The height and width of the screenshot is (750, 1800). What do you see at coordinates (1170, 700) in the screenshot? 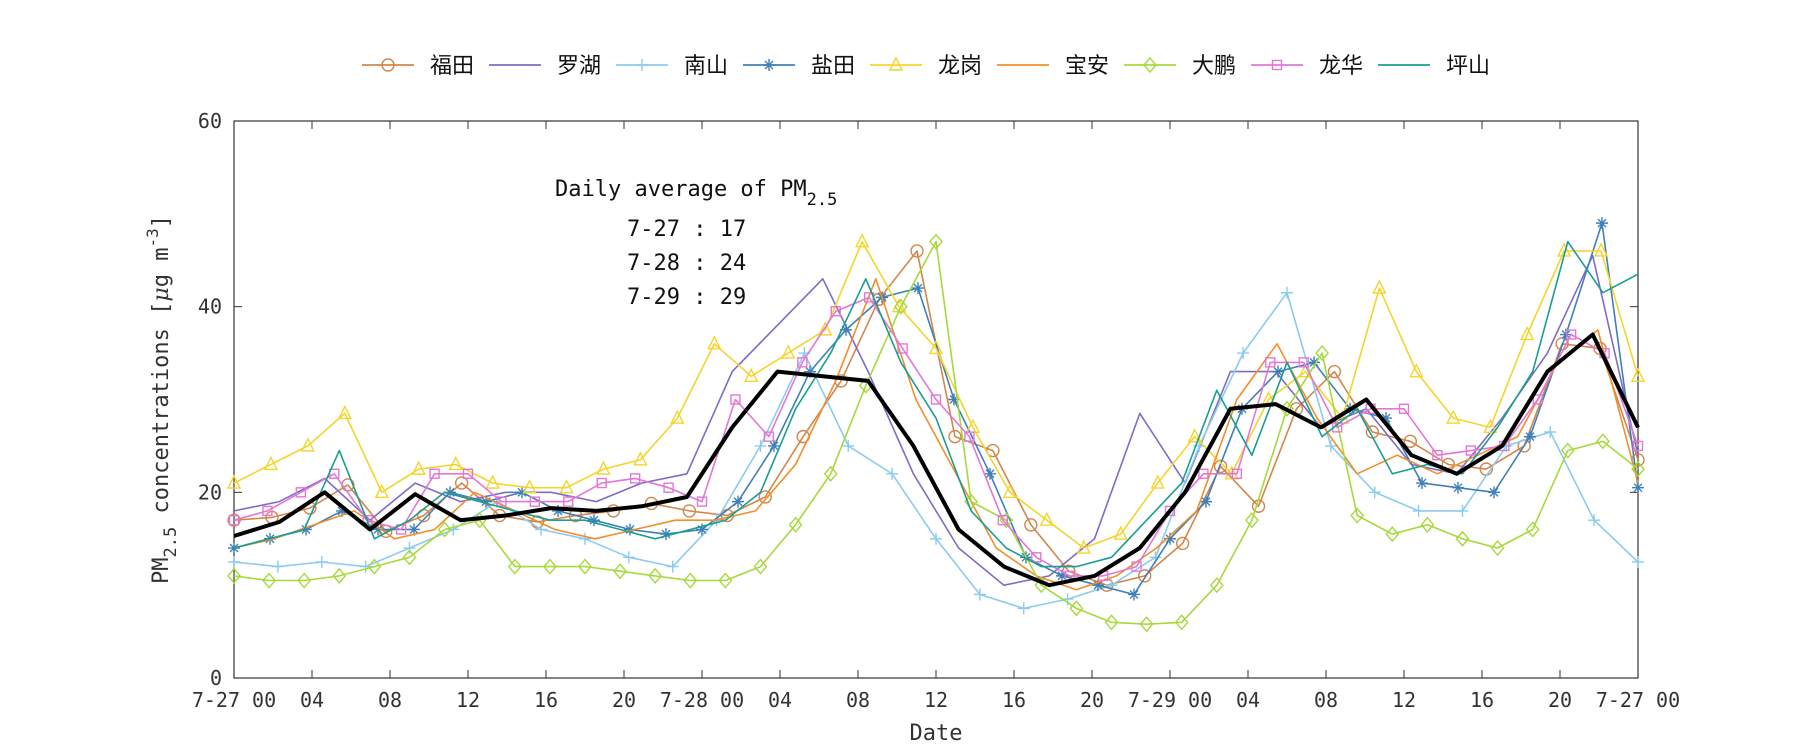
I see `x-tick-label: 7-29 00` at bounding box center [1170, 700].